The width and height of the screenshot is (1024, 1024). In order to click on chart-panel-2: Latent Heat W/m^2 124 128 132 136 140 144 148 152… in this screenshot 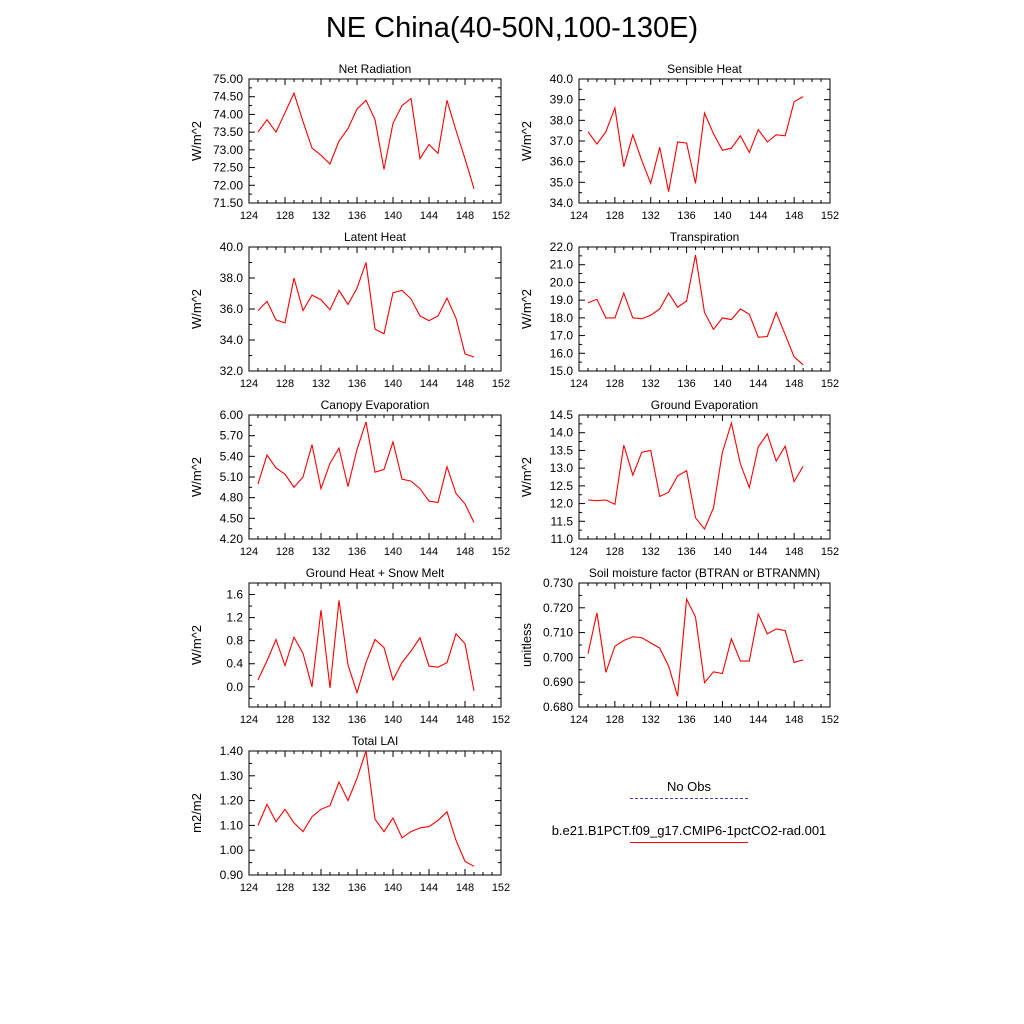, I will do `click(349, 310)`.